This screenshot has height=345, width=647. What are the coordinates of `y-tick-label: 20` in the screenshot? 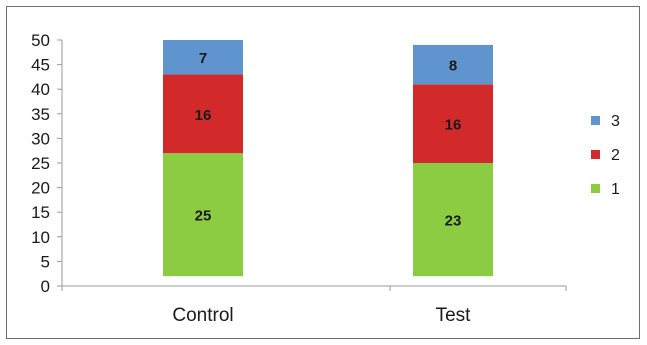 It's located at (40, 188).